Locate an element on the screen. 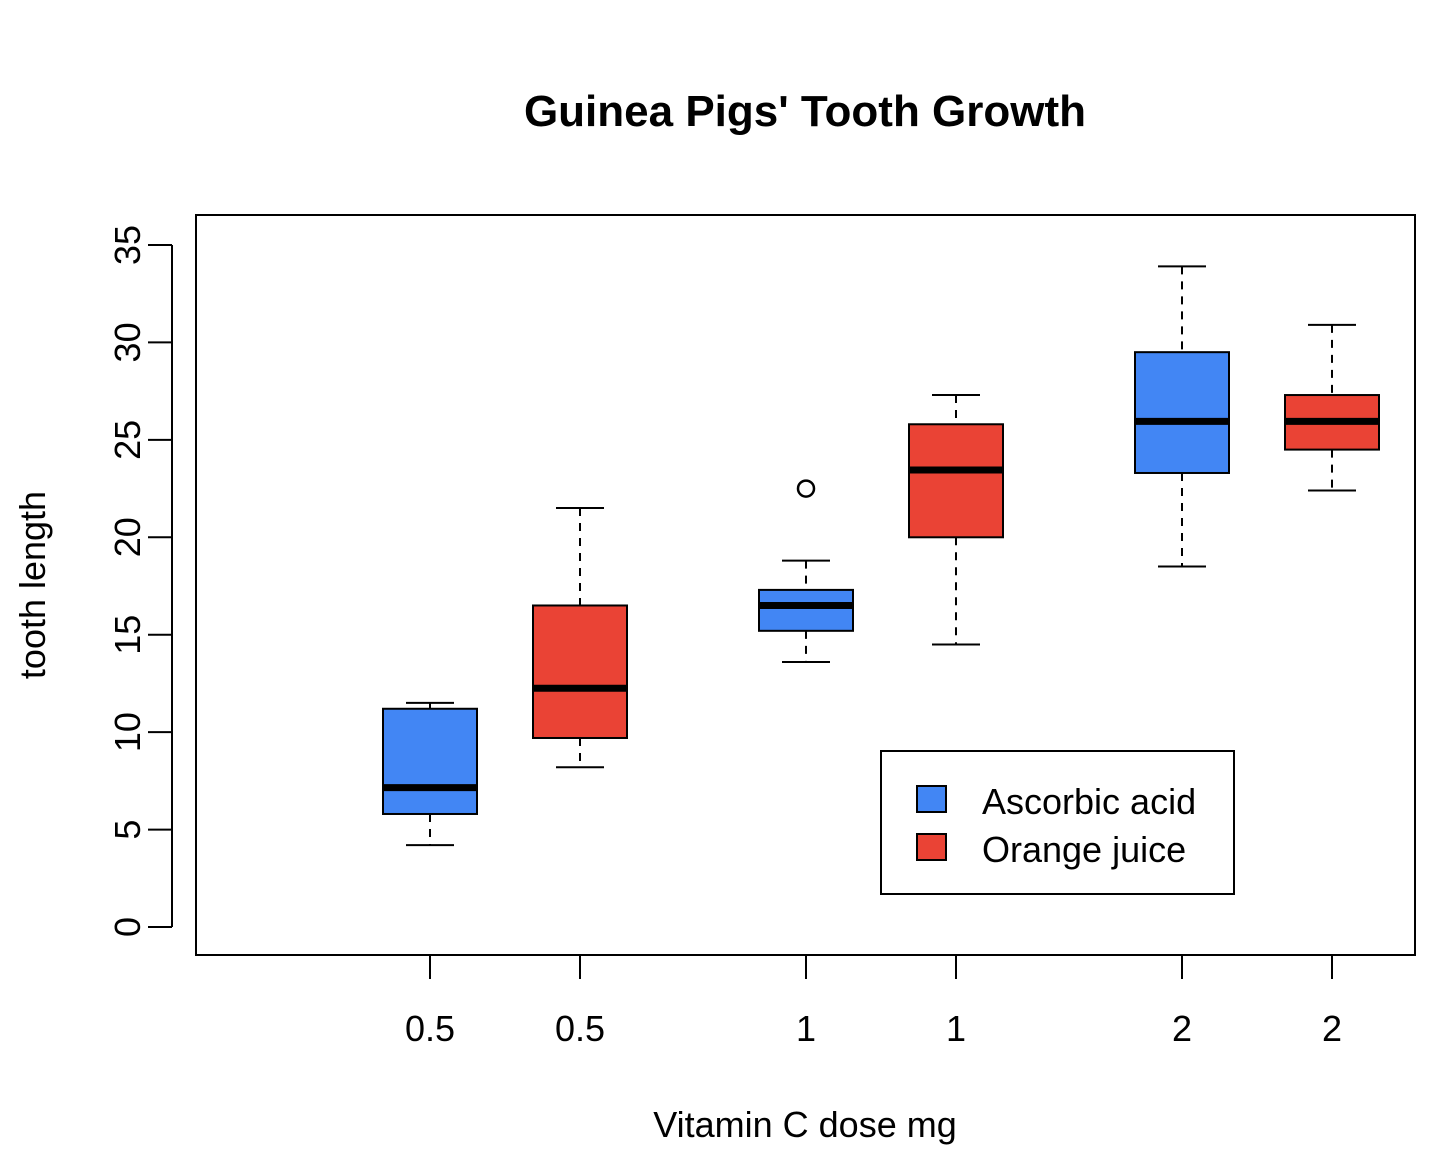  legend: Ascorbic acid Orange juice is located at coordinates (1057, 822).